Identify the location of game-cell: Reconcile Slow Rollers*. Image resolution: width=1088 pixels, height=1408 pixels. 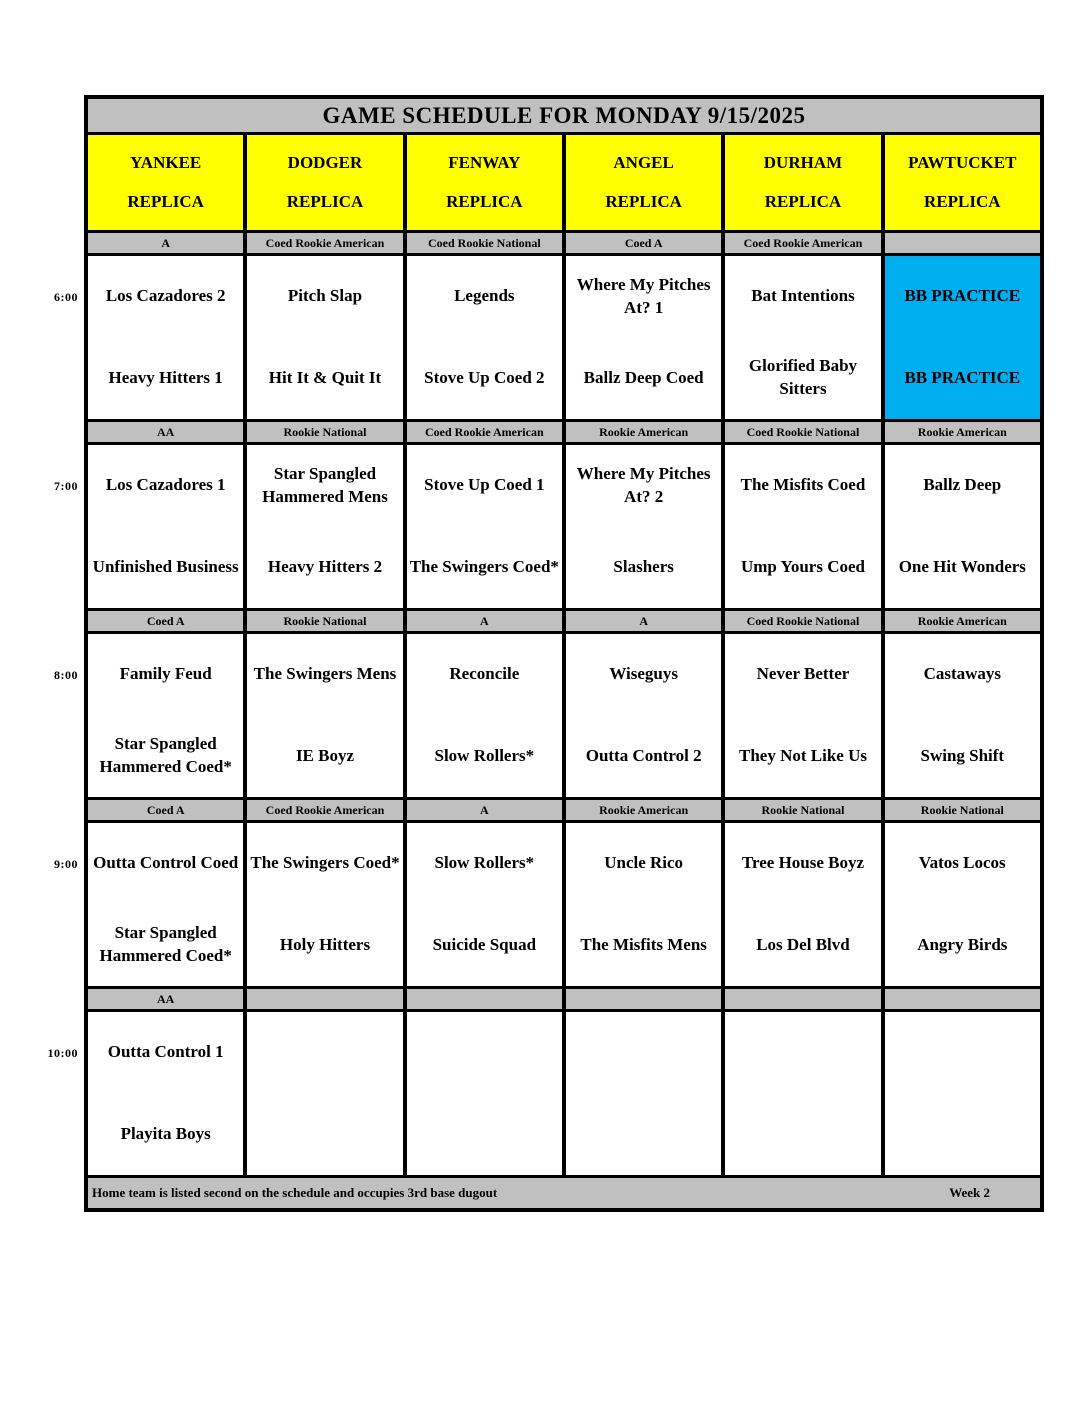
(484, 715).